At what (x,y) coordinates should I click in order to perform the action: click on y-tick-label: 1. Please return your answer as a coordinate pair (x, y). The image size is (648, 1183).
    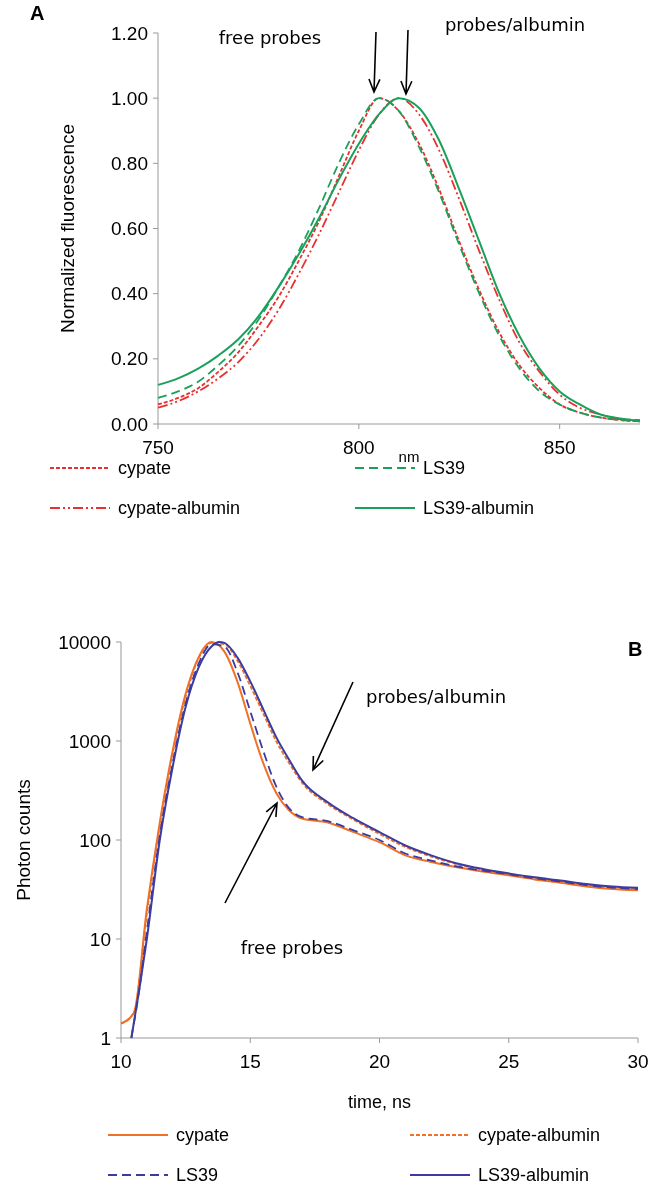
    Looking at the image, I should click on (105, 1038).